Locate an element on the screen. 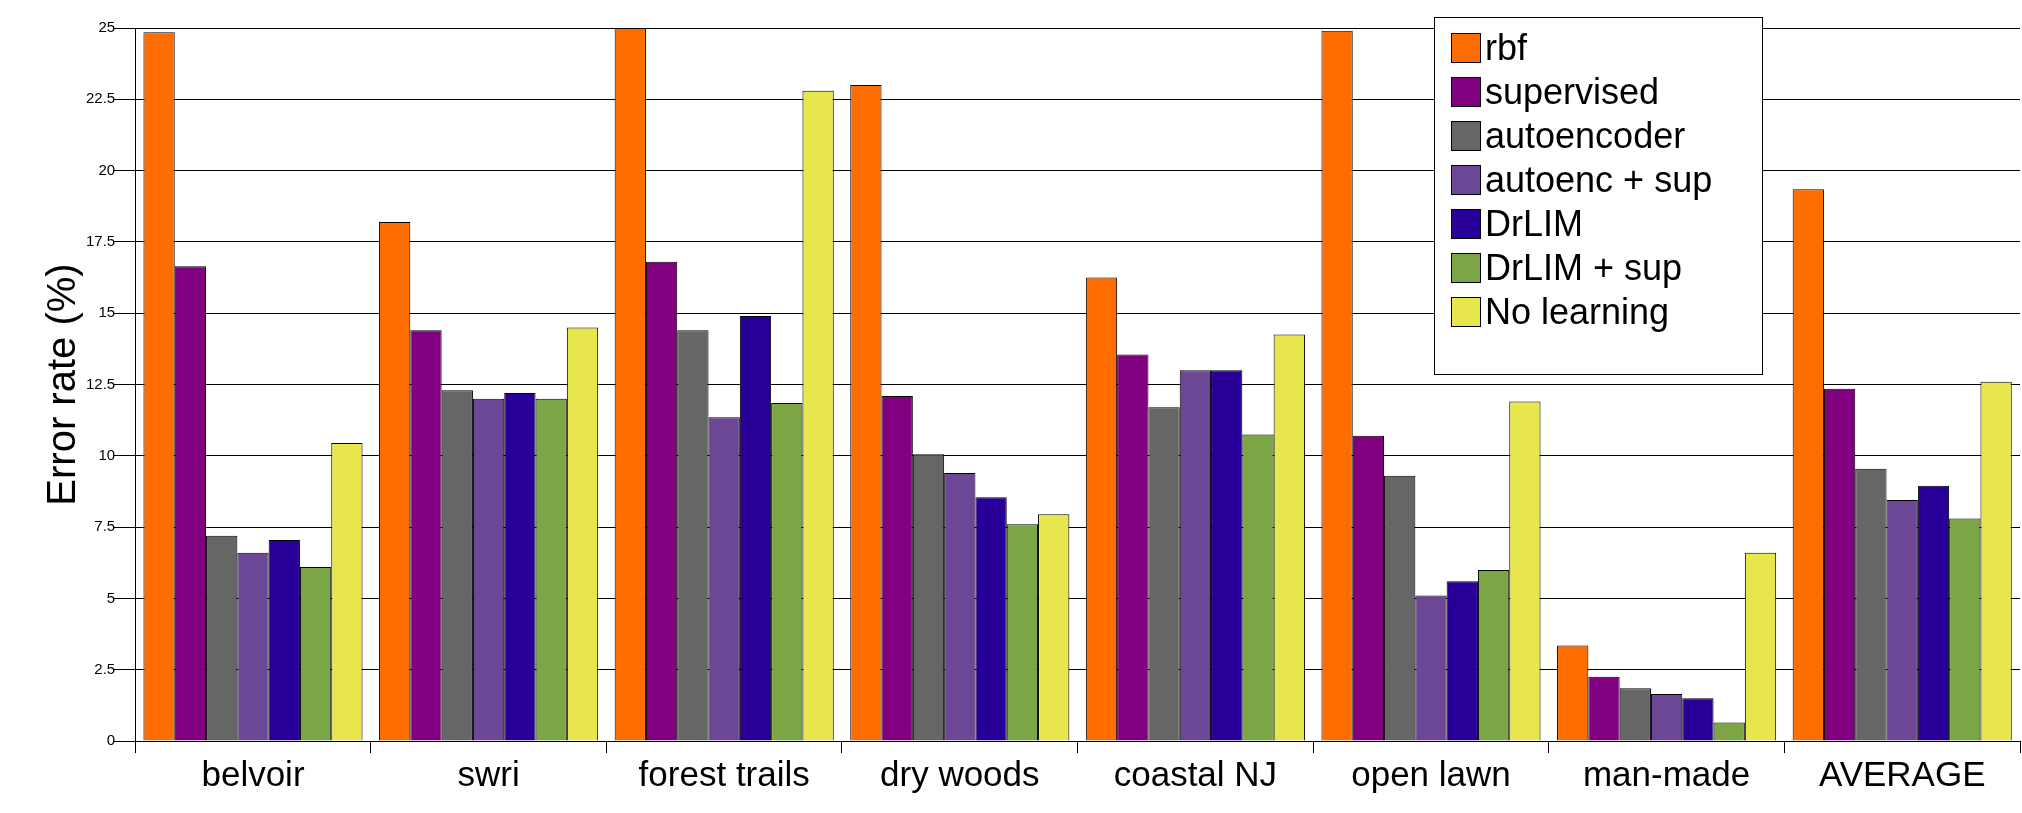 This screenshot has width=2022, height=813. y-tick-label: 0 is located at coordinates (111, 740).